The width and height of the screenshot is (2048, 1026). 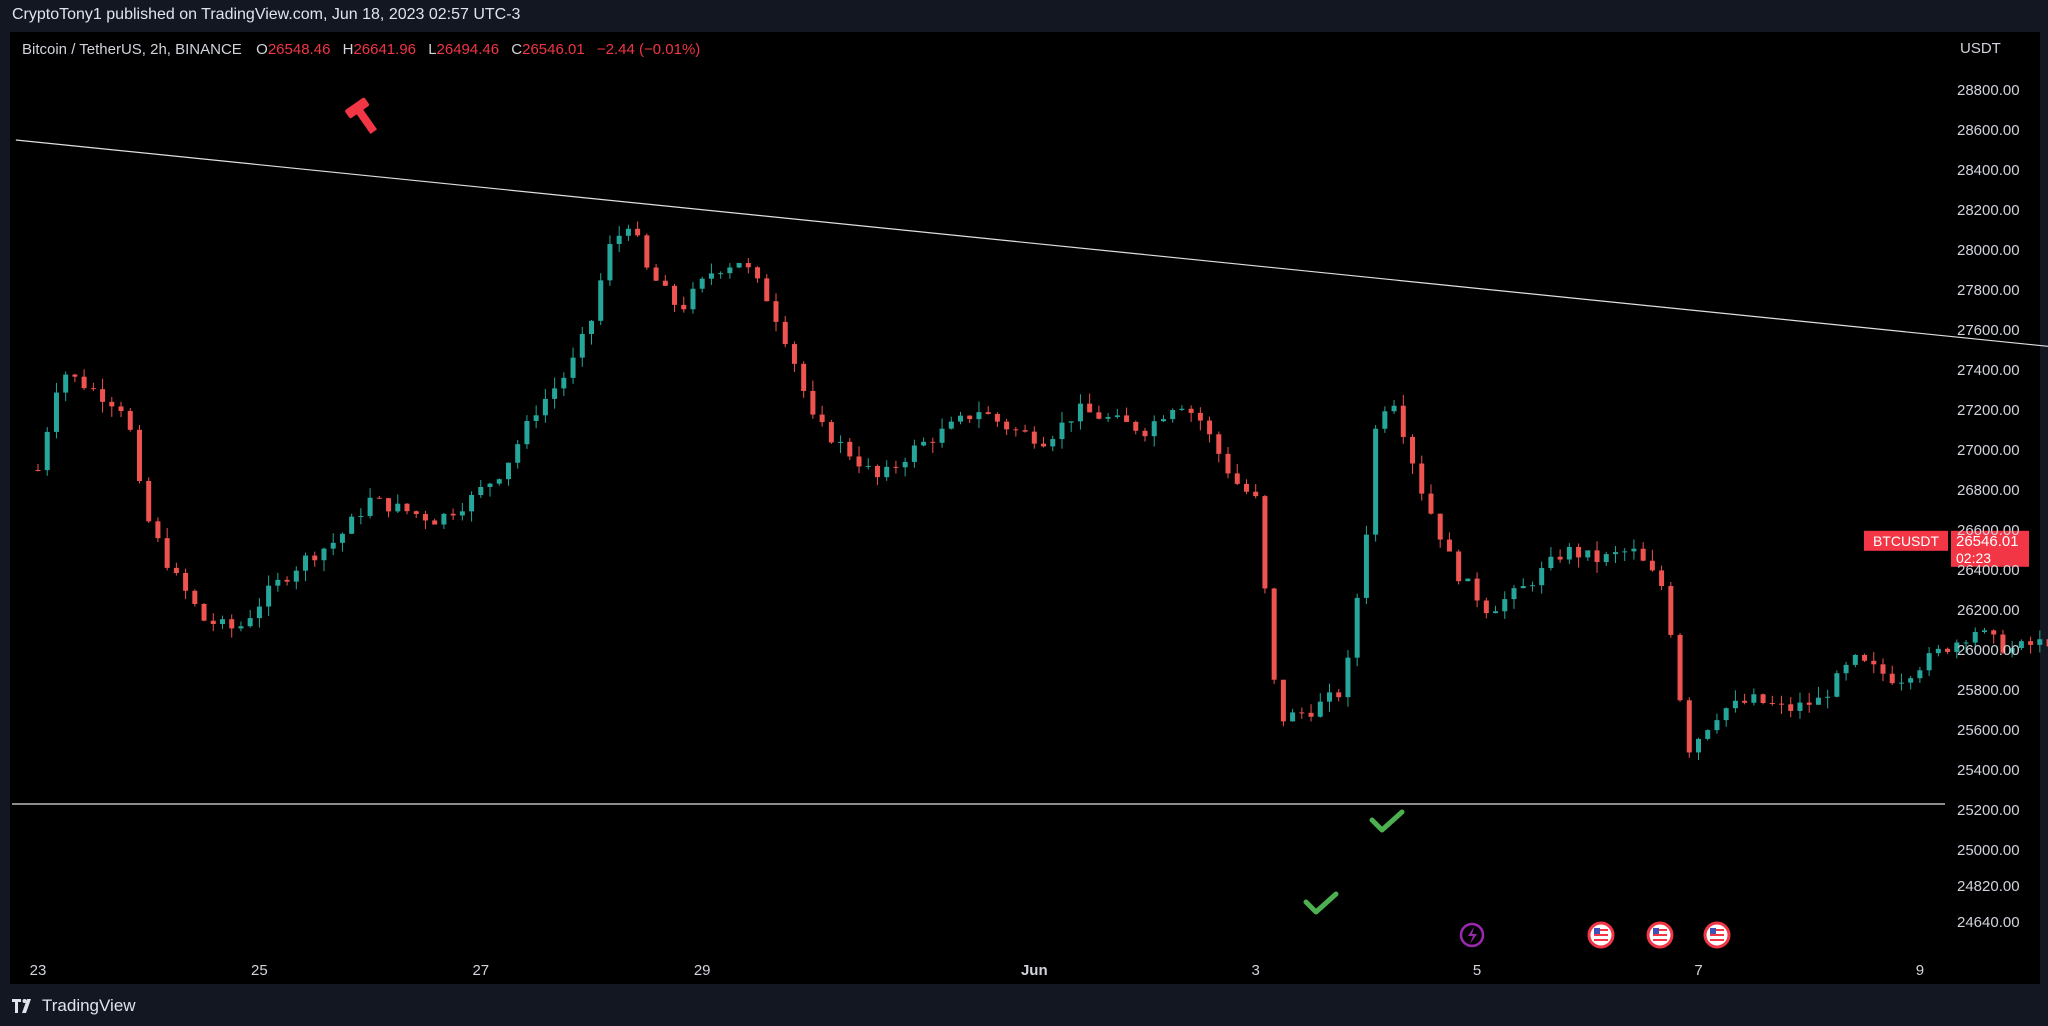 What do you see at coordinates (1988, 490) in the screenshot?
I see `y-tick-label: 26800.00` at bounding box center [1988, 490].